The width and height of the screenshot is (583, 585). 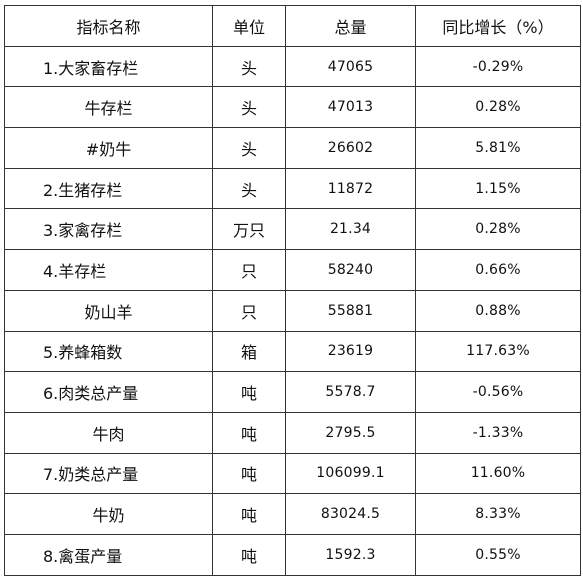 What do you see at coordinates (108, 351) in the screenshot?
I see `row-indicator-name: 5.养蜂箱数` at bounding box center [108, 351].